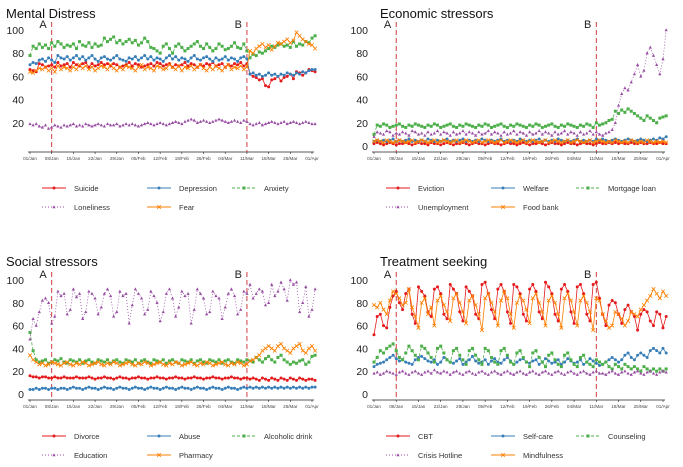 The width and height of the screenshot is (683, 467). I want to click on y-tick-label: 100, so click(359, 31).